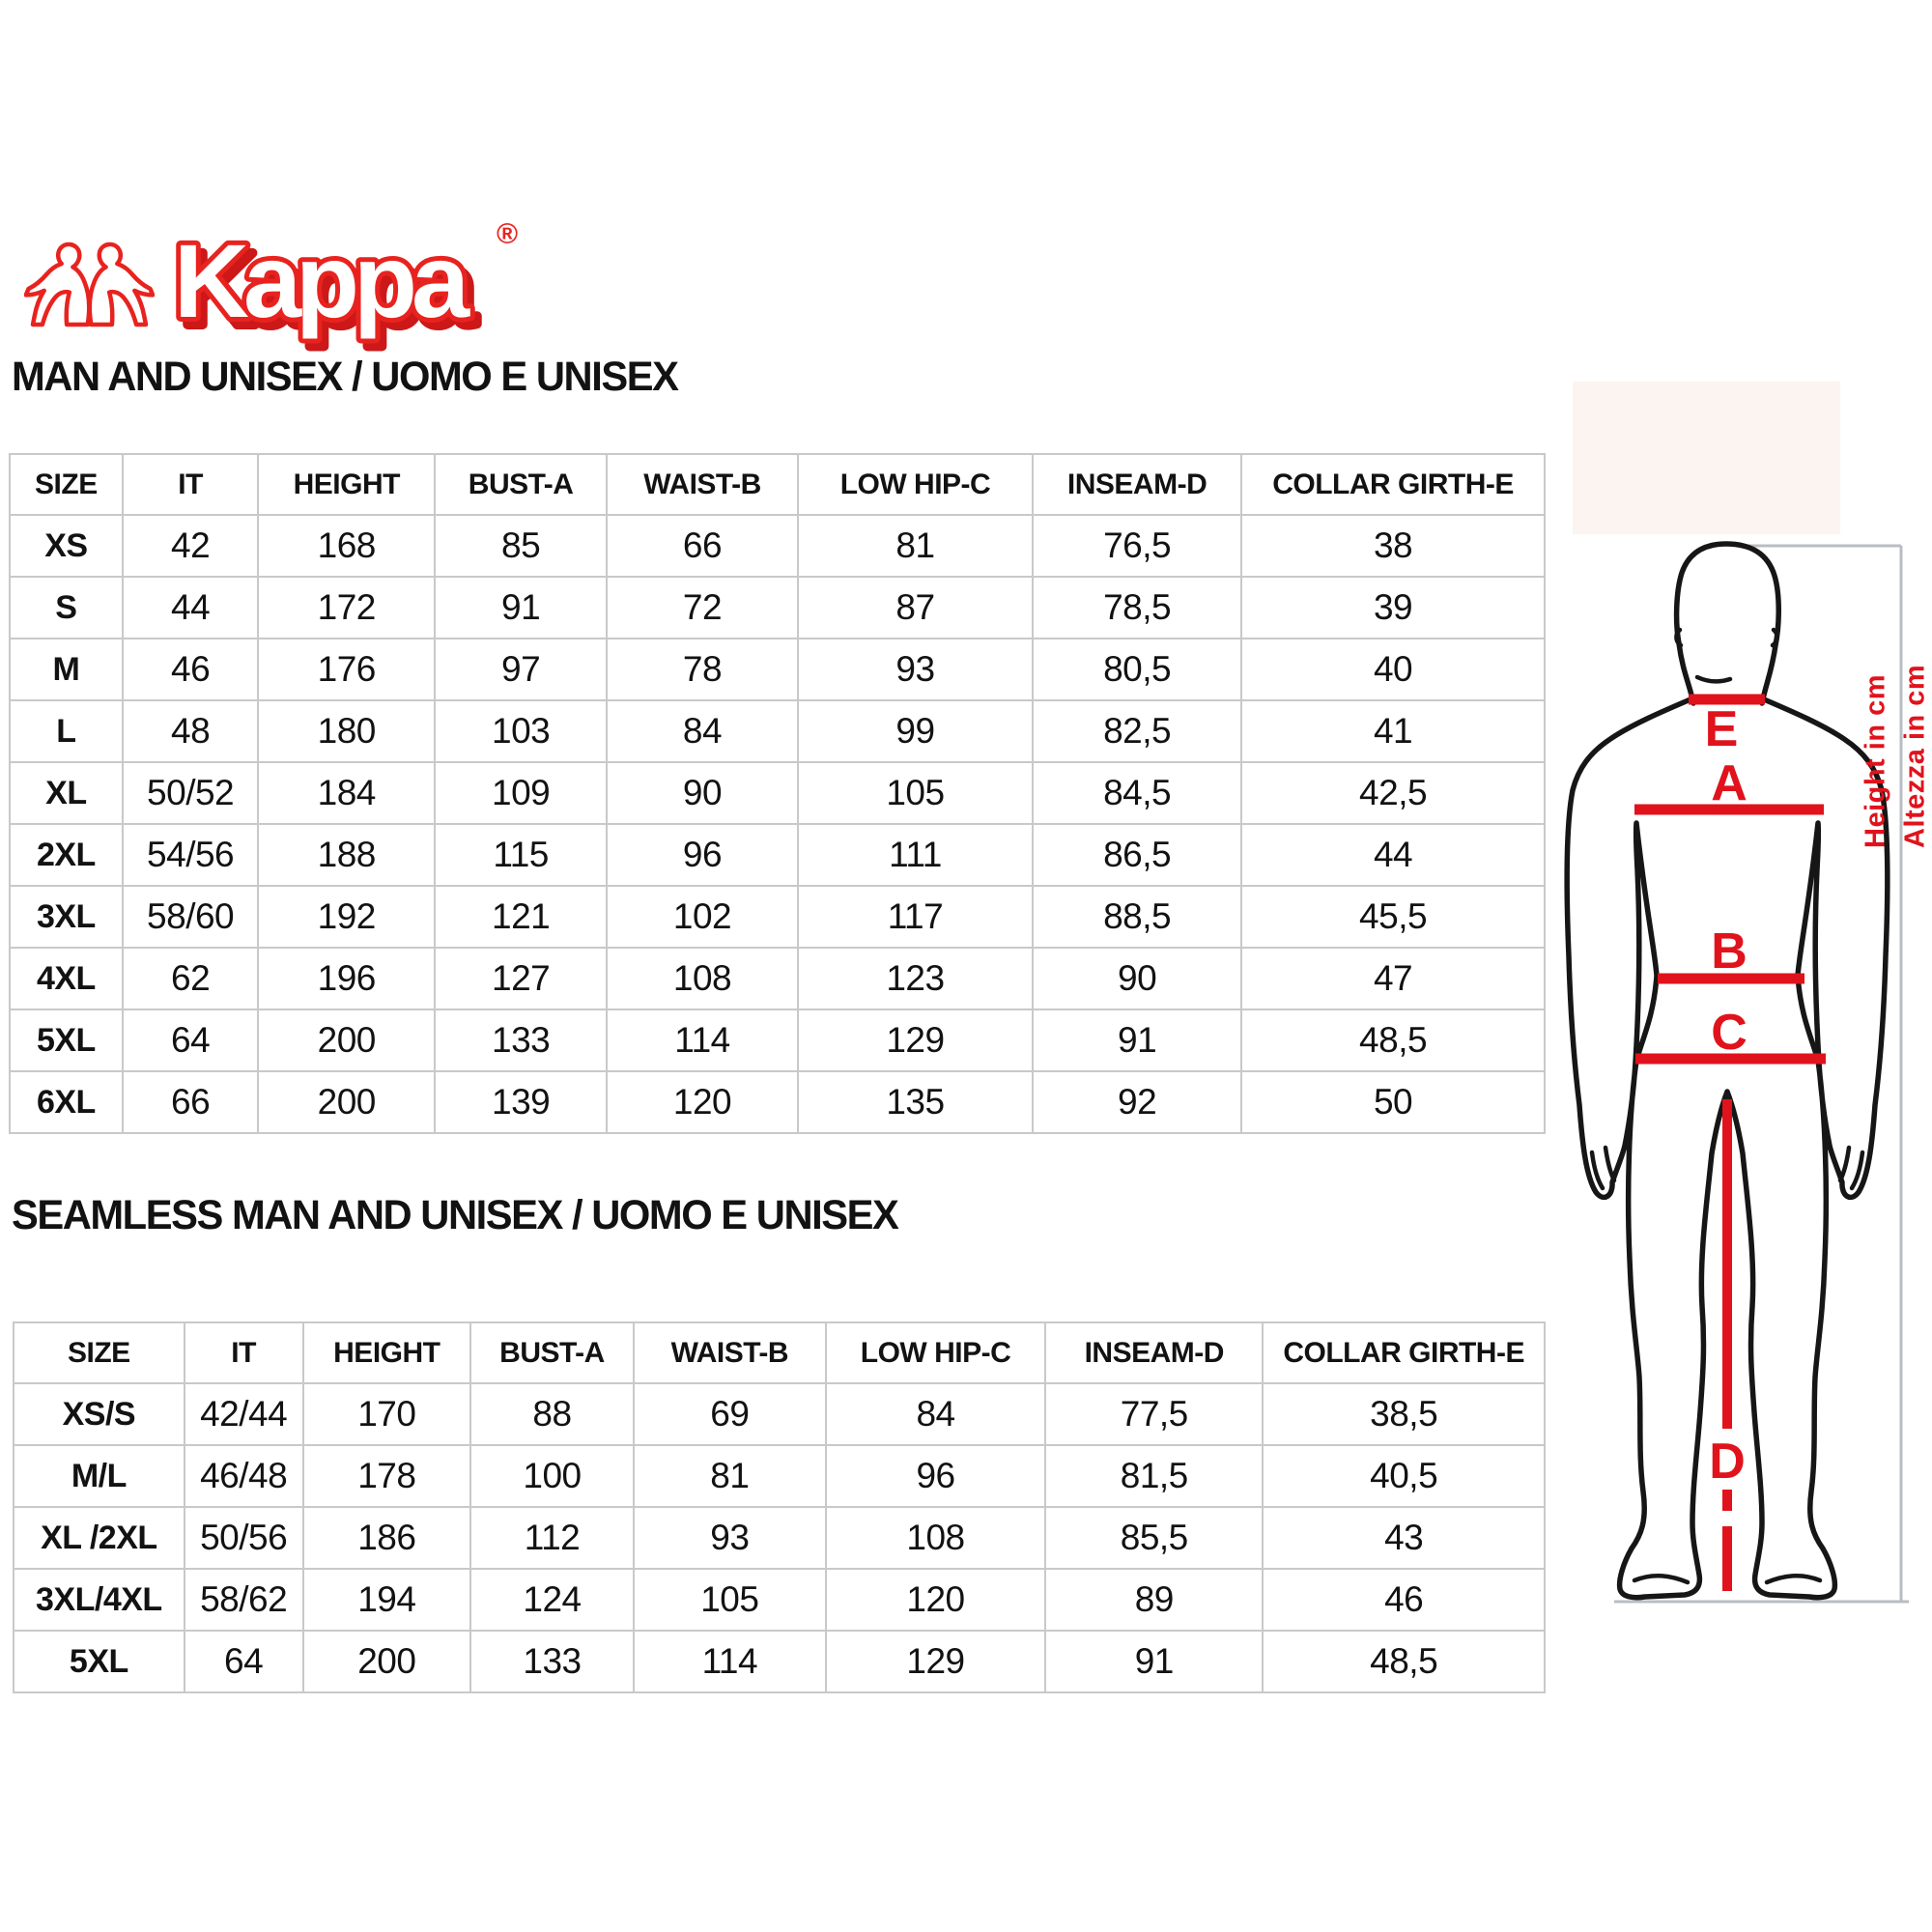 The image size is (1932, 1932). Describe the element at coordinates (243, 1600) in the screenshot. I see `value-cell: 58/62` at that location.